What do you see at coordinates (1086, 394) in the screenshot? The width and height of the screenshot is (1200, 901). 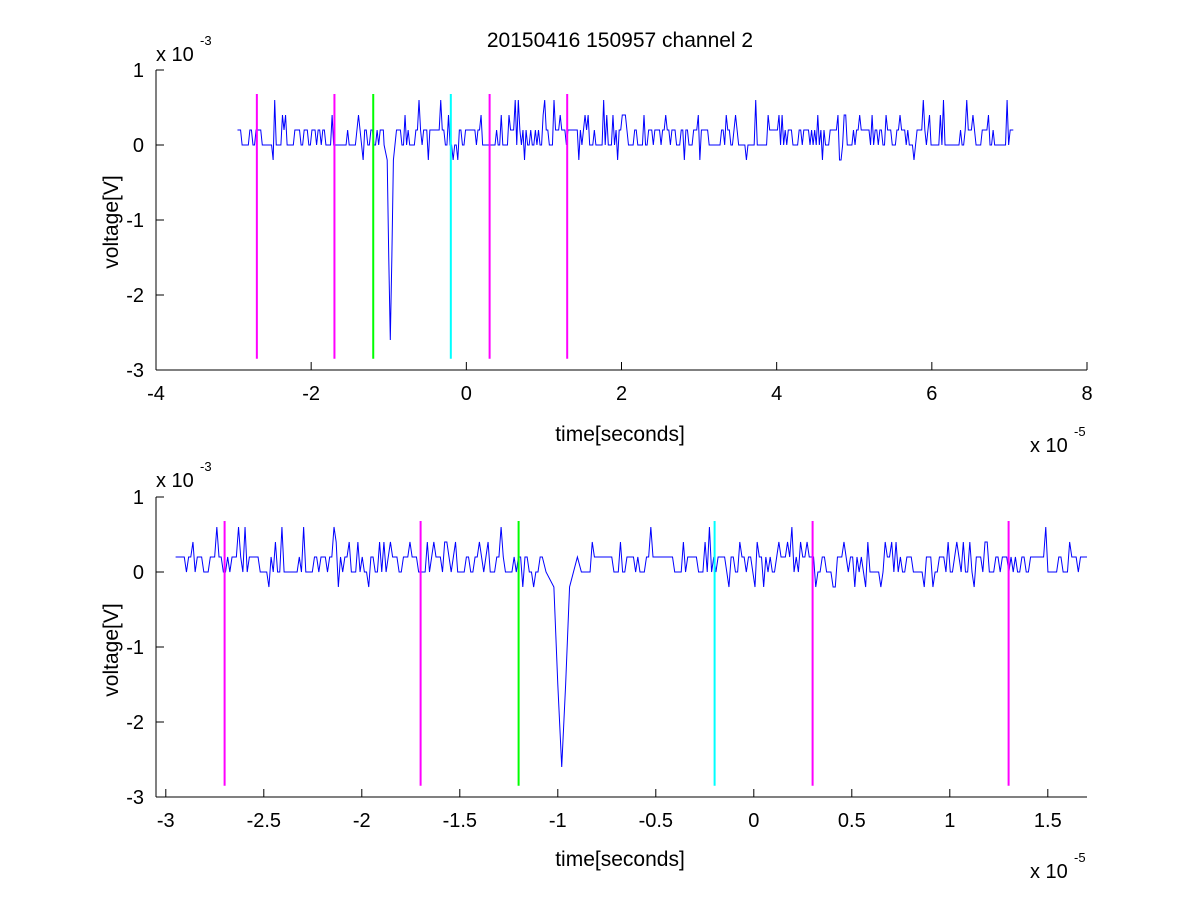 I see `x-tick-label: 8` at bounding box center [1086, 394].